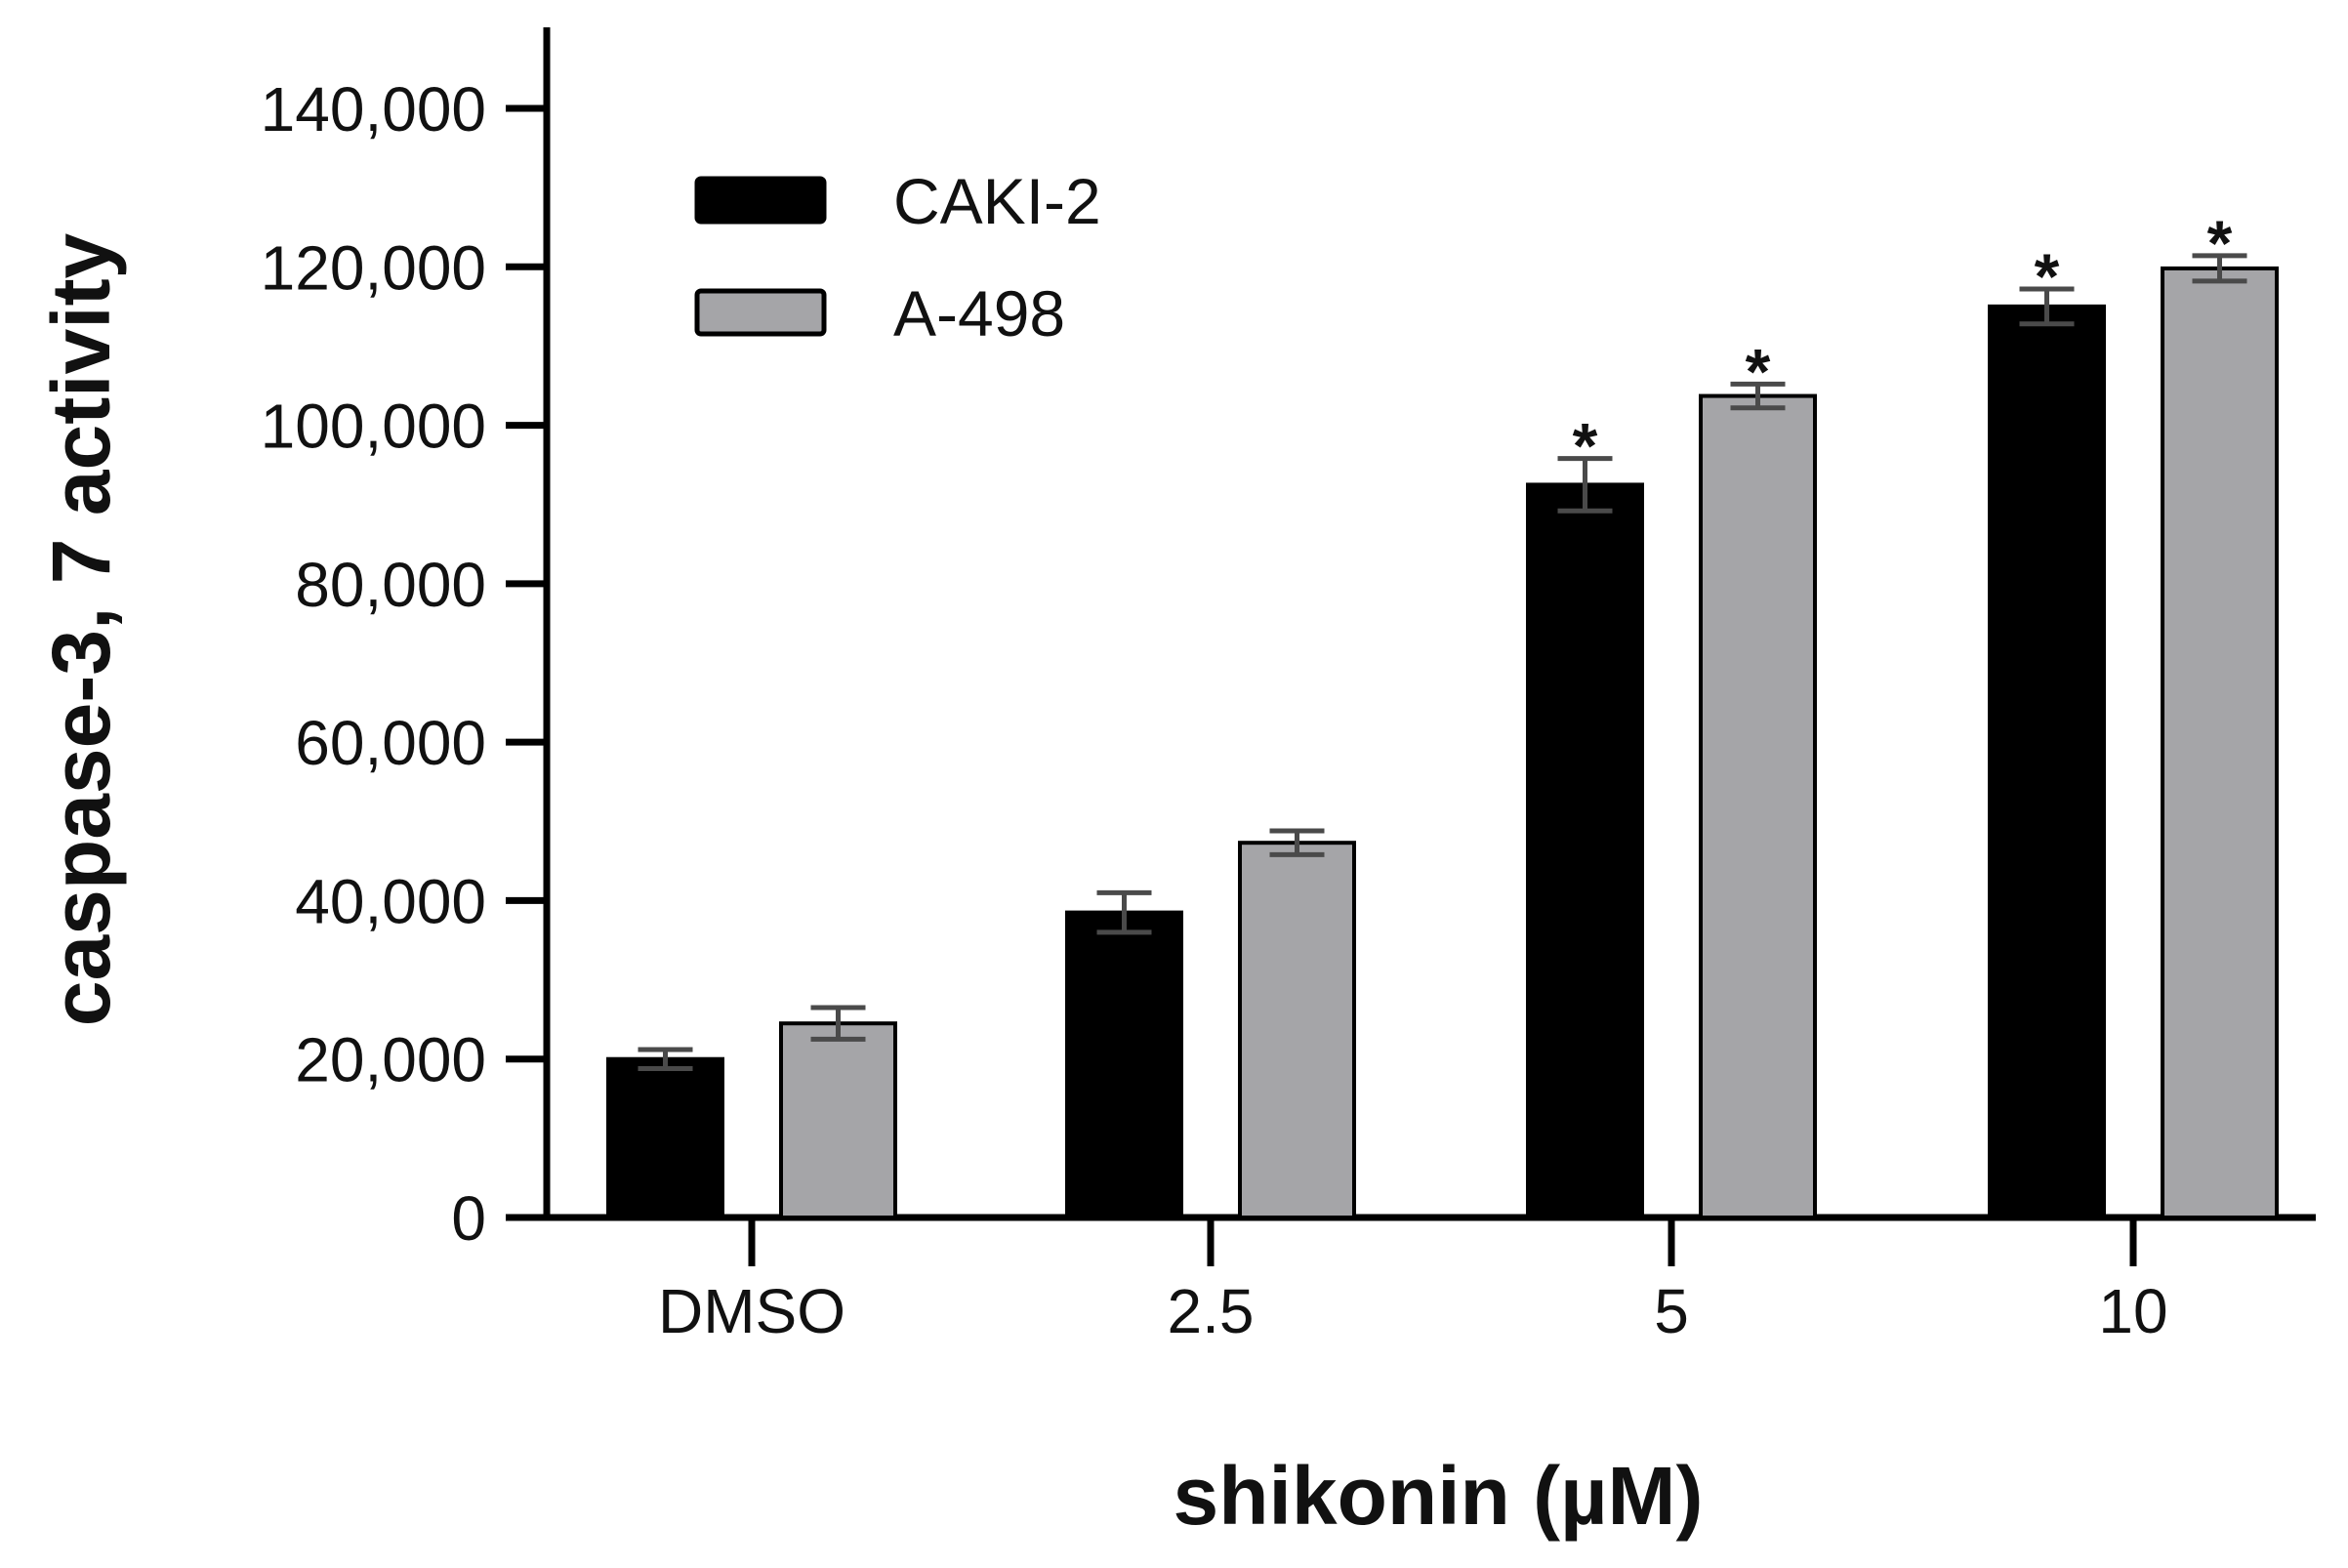 This screenshot has height=1568, width=2348. Describe the element at coordinates (1438, 1496) in the screenshot. I see `x-axis-title: shikonin (µM)` at that location.